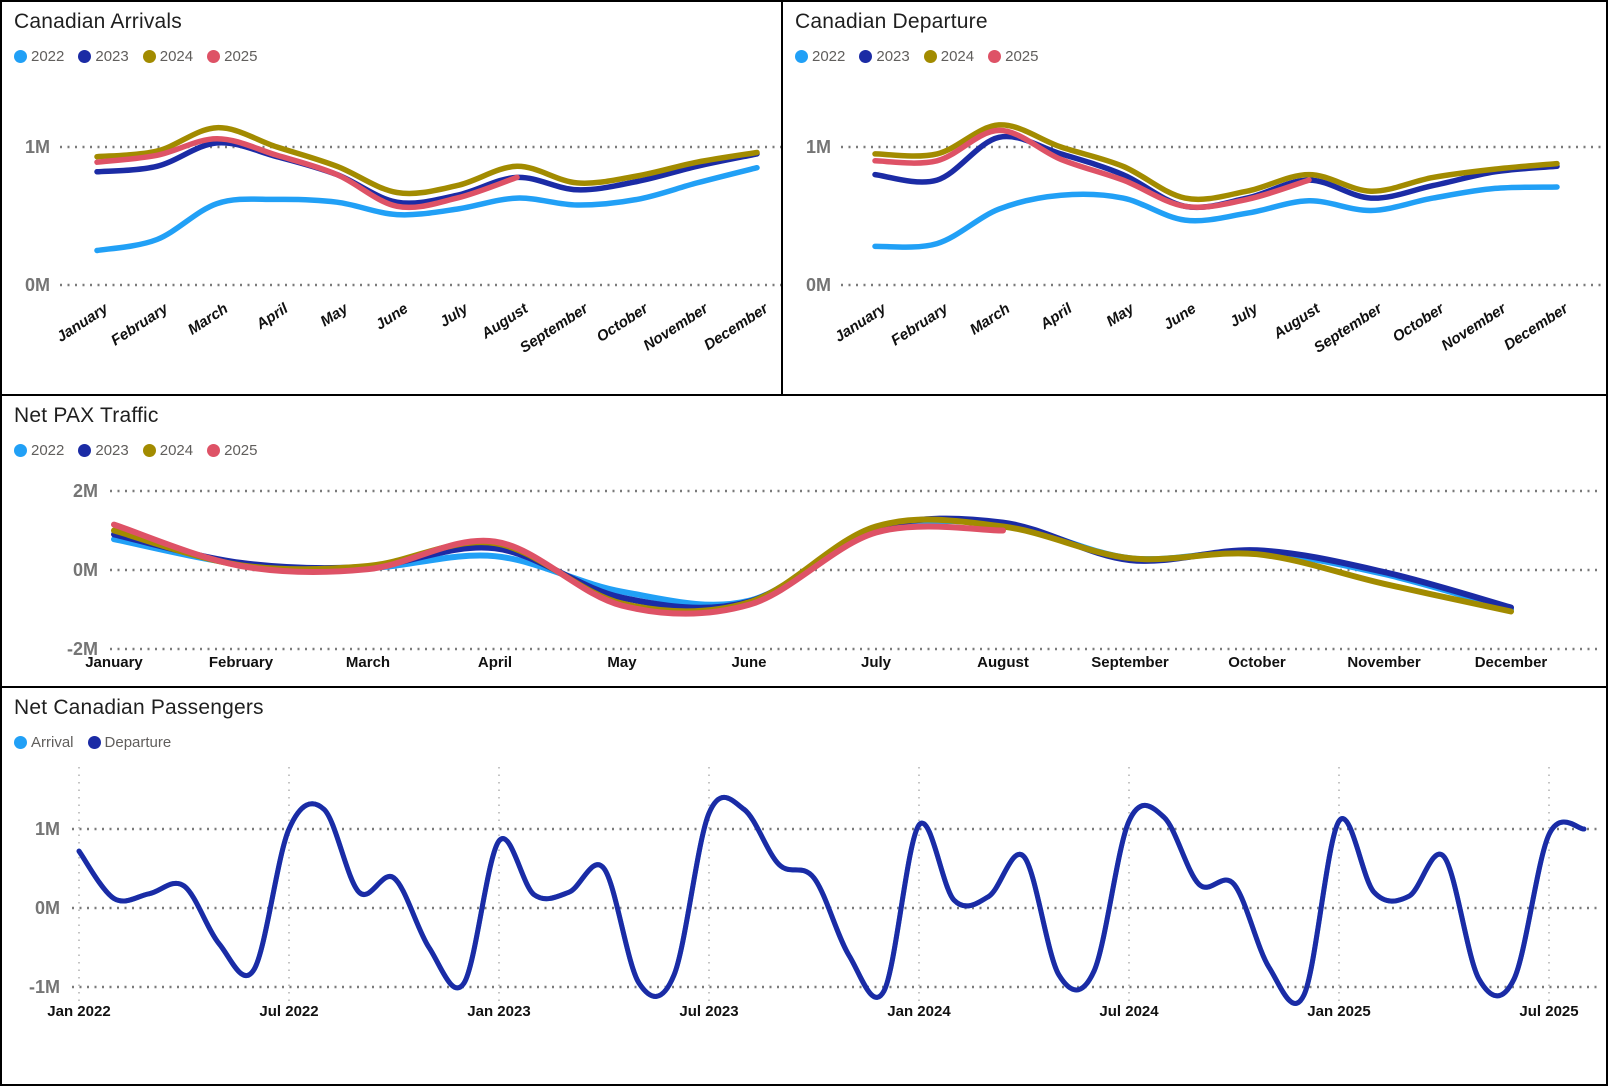 The width and height of the screenshot is (1608, 1086). I want to click on chart-title-net-canadian: Net Canadian Passengers, so click(139, 707).